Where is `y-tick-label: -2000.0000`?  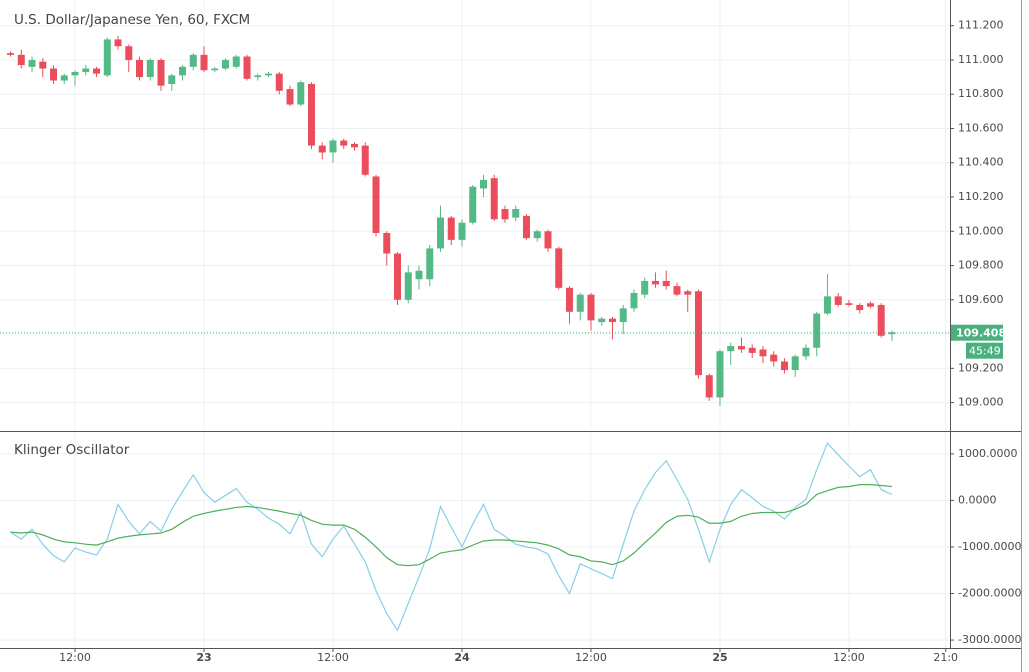
y-tick-label: -2000.0000 is located at coordinates (989, 593).